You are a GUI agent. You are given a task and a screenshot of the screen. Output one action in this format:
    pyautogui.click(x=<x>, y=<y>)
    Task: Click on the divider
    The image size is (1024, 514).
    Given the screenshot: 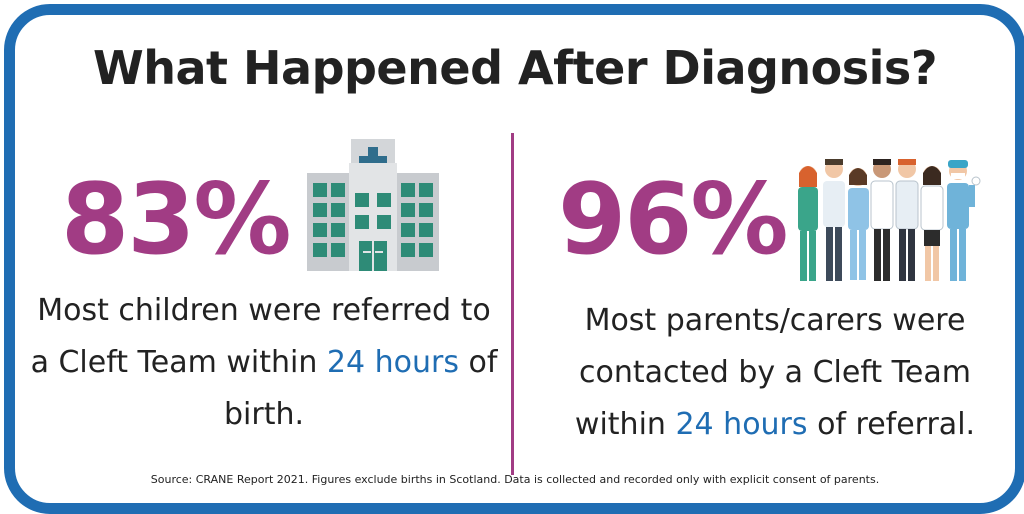 What is the action you would take?
    pyautogui.click(x=512, y=304)
    